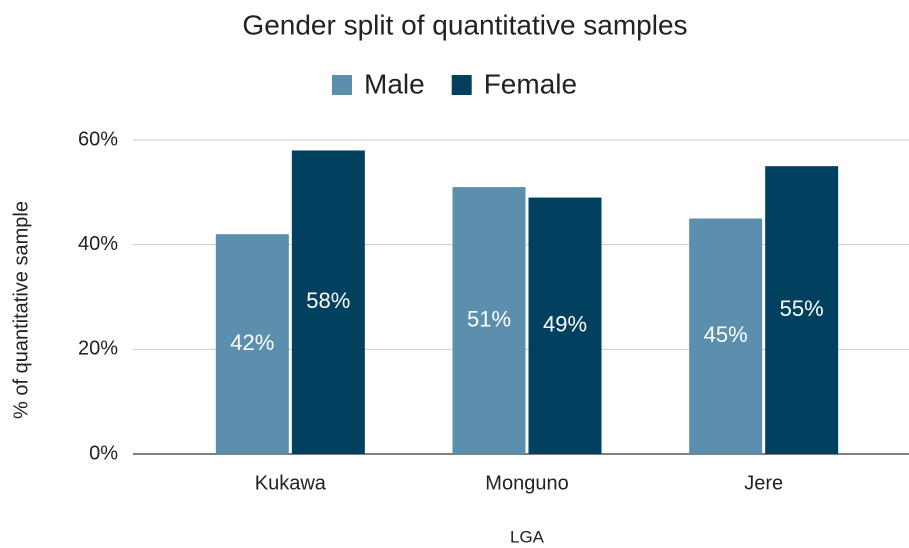 This screenshot has height=548, width=909. I want to click on y-tick-label: 60%, so click(98, 139).